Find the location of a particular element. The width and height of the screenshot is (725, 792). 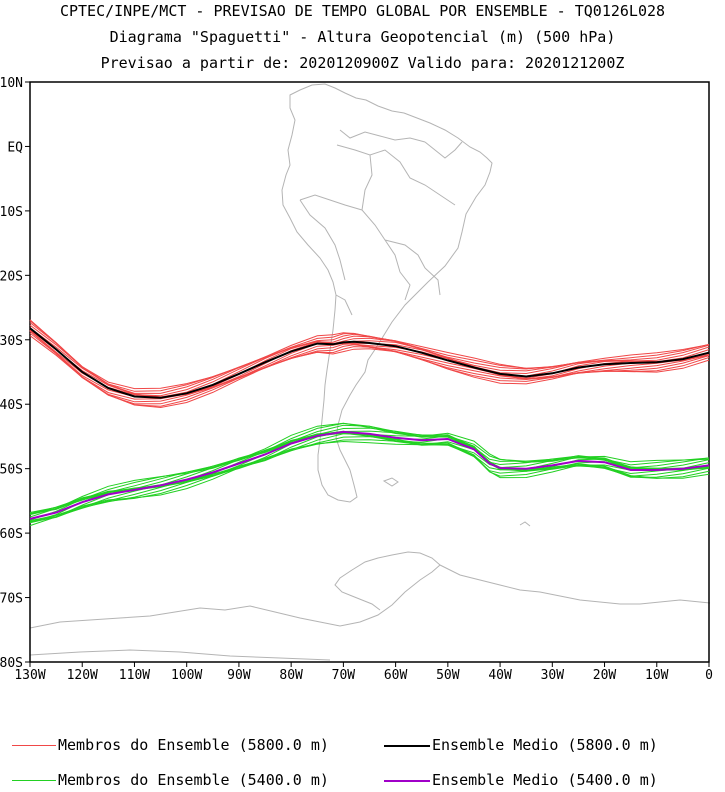

lat-tick-label: EQ is located at coordinates (15, 147).